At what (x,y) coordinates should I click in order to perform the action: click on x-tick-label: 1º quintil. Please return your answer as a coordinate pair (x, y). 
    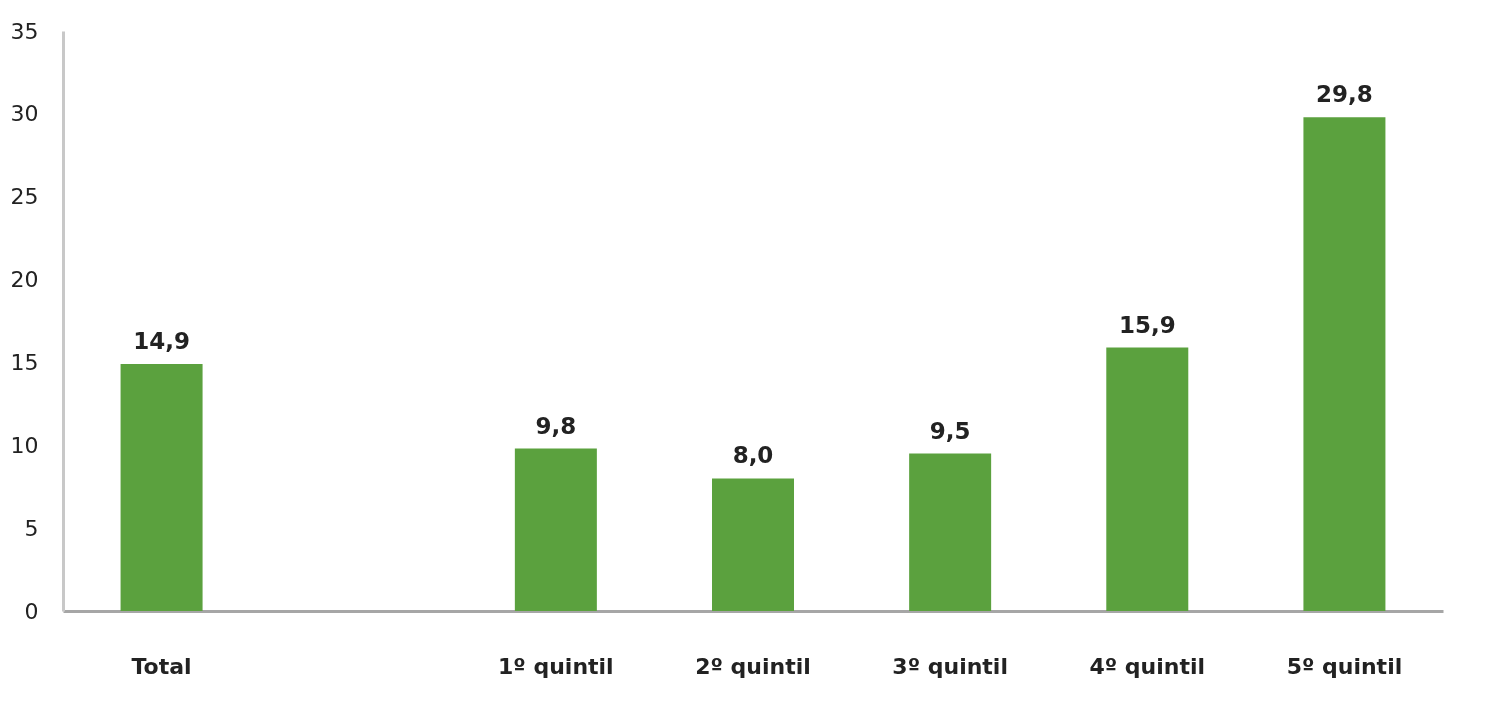
    Looking at the image, I should click on (556, 666).